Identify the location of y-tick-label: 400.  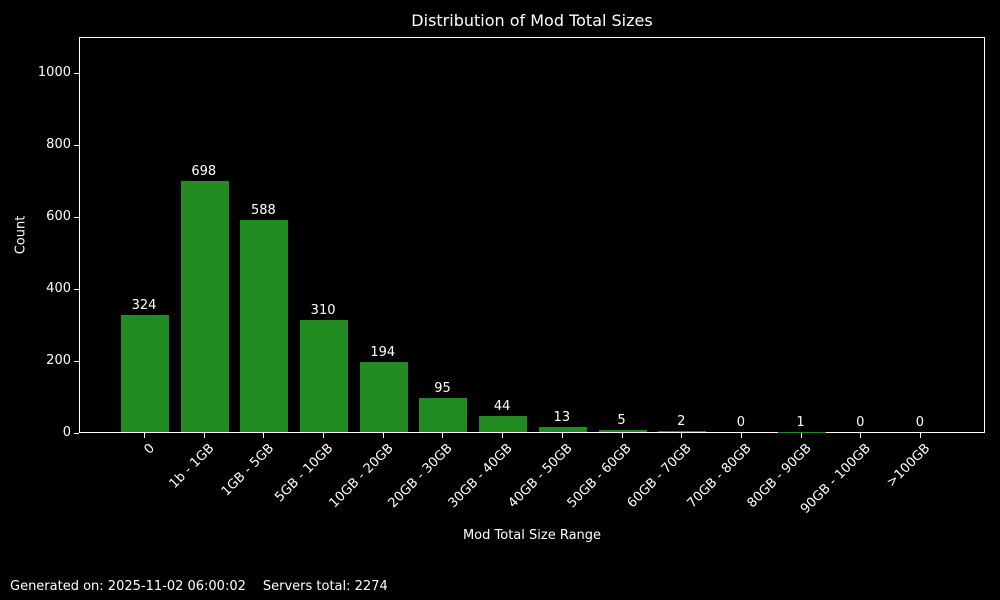
(58, 288).